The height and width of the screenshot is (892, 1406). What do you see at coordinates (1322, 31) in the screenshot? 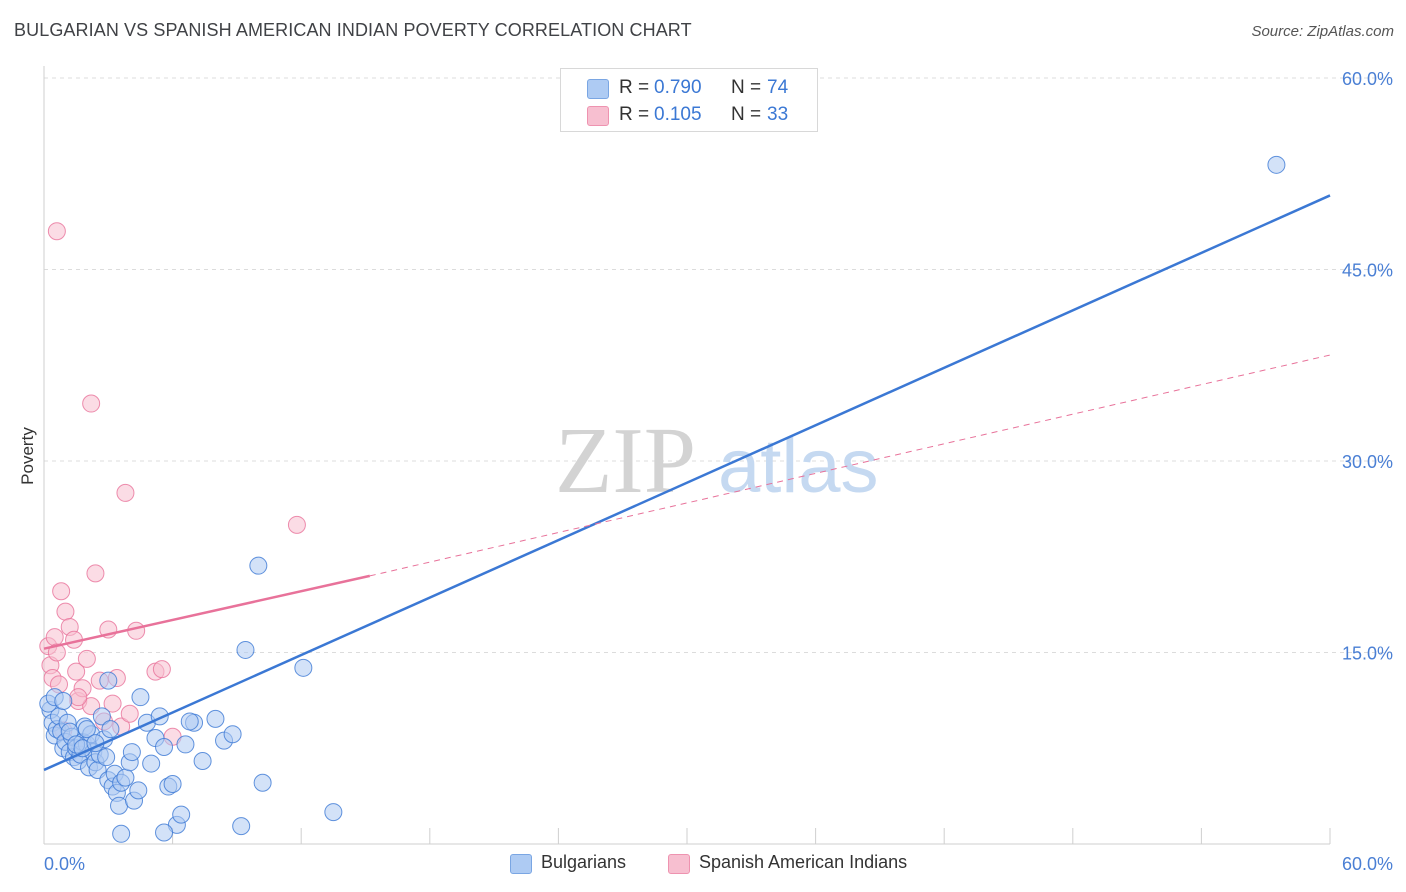
I see `chart-source: Source: ZipAtlas.com` at bounding box center [1322, 31].